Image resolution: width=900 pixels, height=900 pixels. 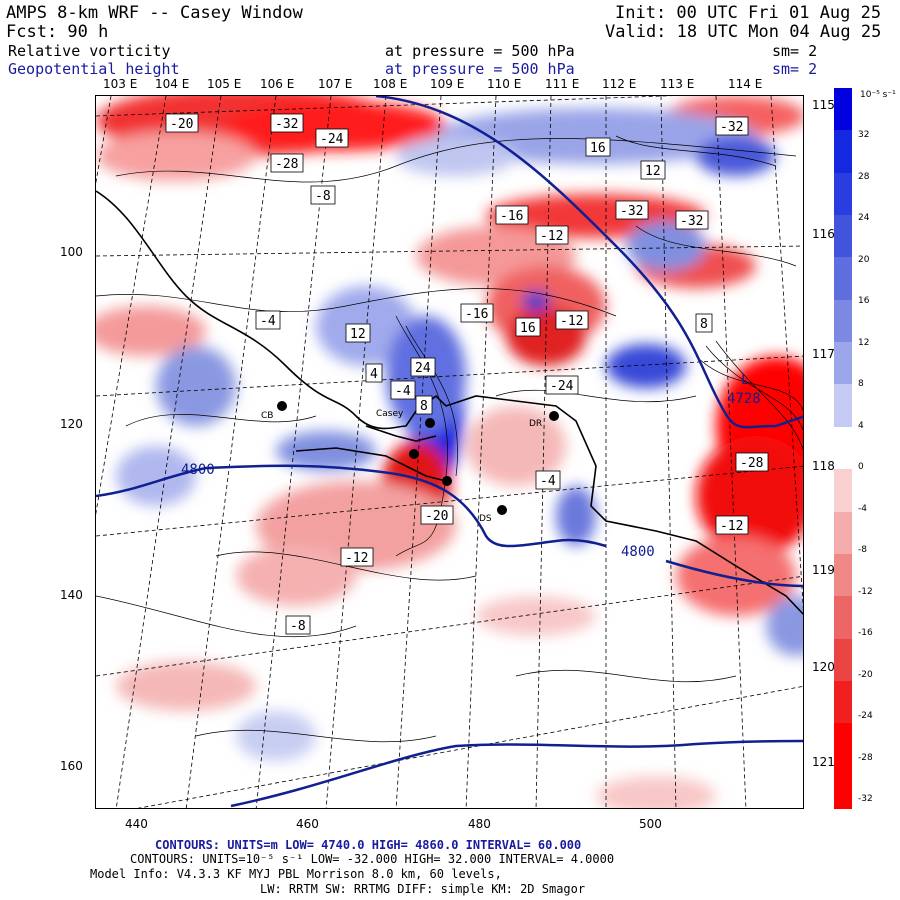 What do you see at coordinates (865, 716) in the screenshot?
I see `colorbar-label: -24` at bounding box center [865, 716].